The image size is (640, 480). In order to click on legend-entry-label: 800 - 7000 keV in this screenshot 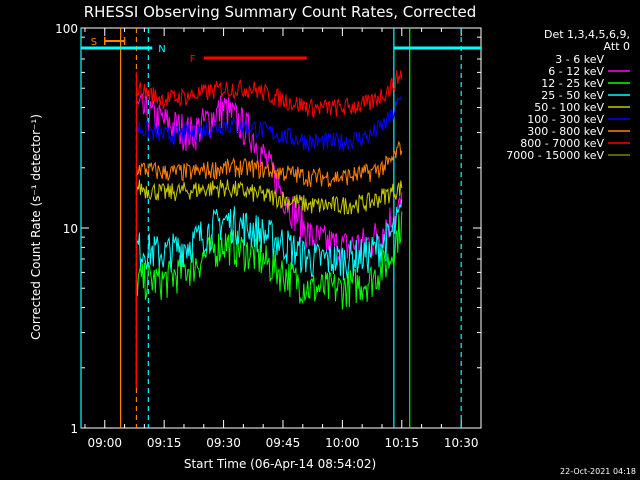, I will do `click(562, 143)`.